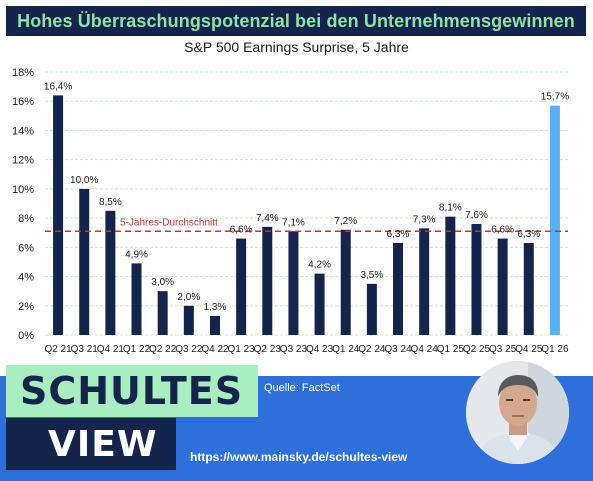 The height and width of the screenshot is (481, 593). I want to click on x-tick-label: Q4 24, so click(425, 349).